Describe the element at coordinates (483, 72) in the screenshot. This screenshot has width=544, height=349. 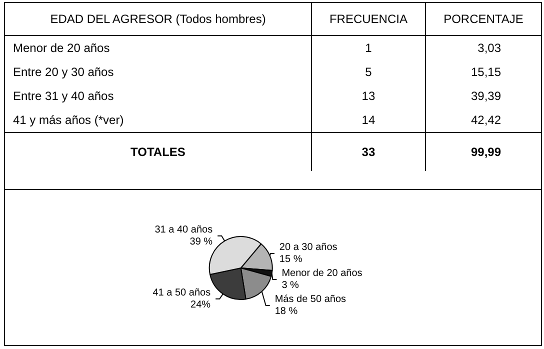
I see `text: 15,15` at that location.